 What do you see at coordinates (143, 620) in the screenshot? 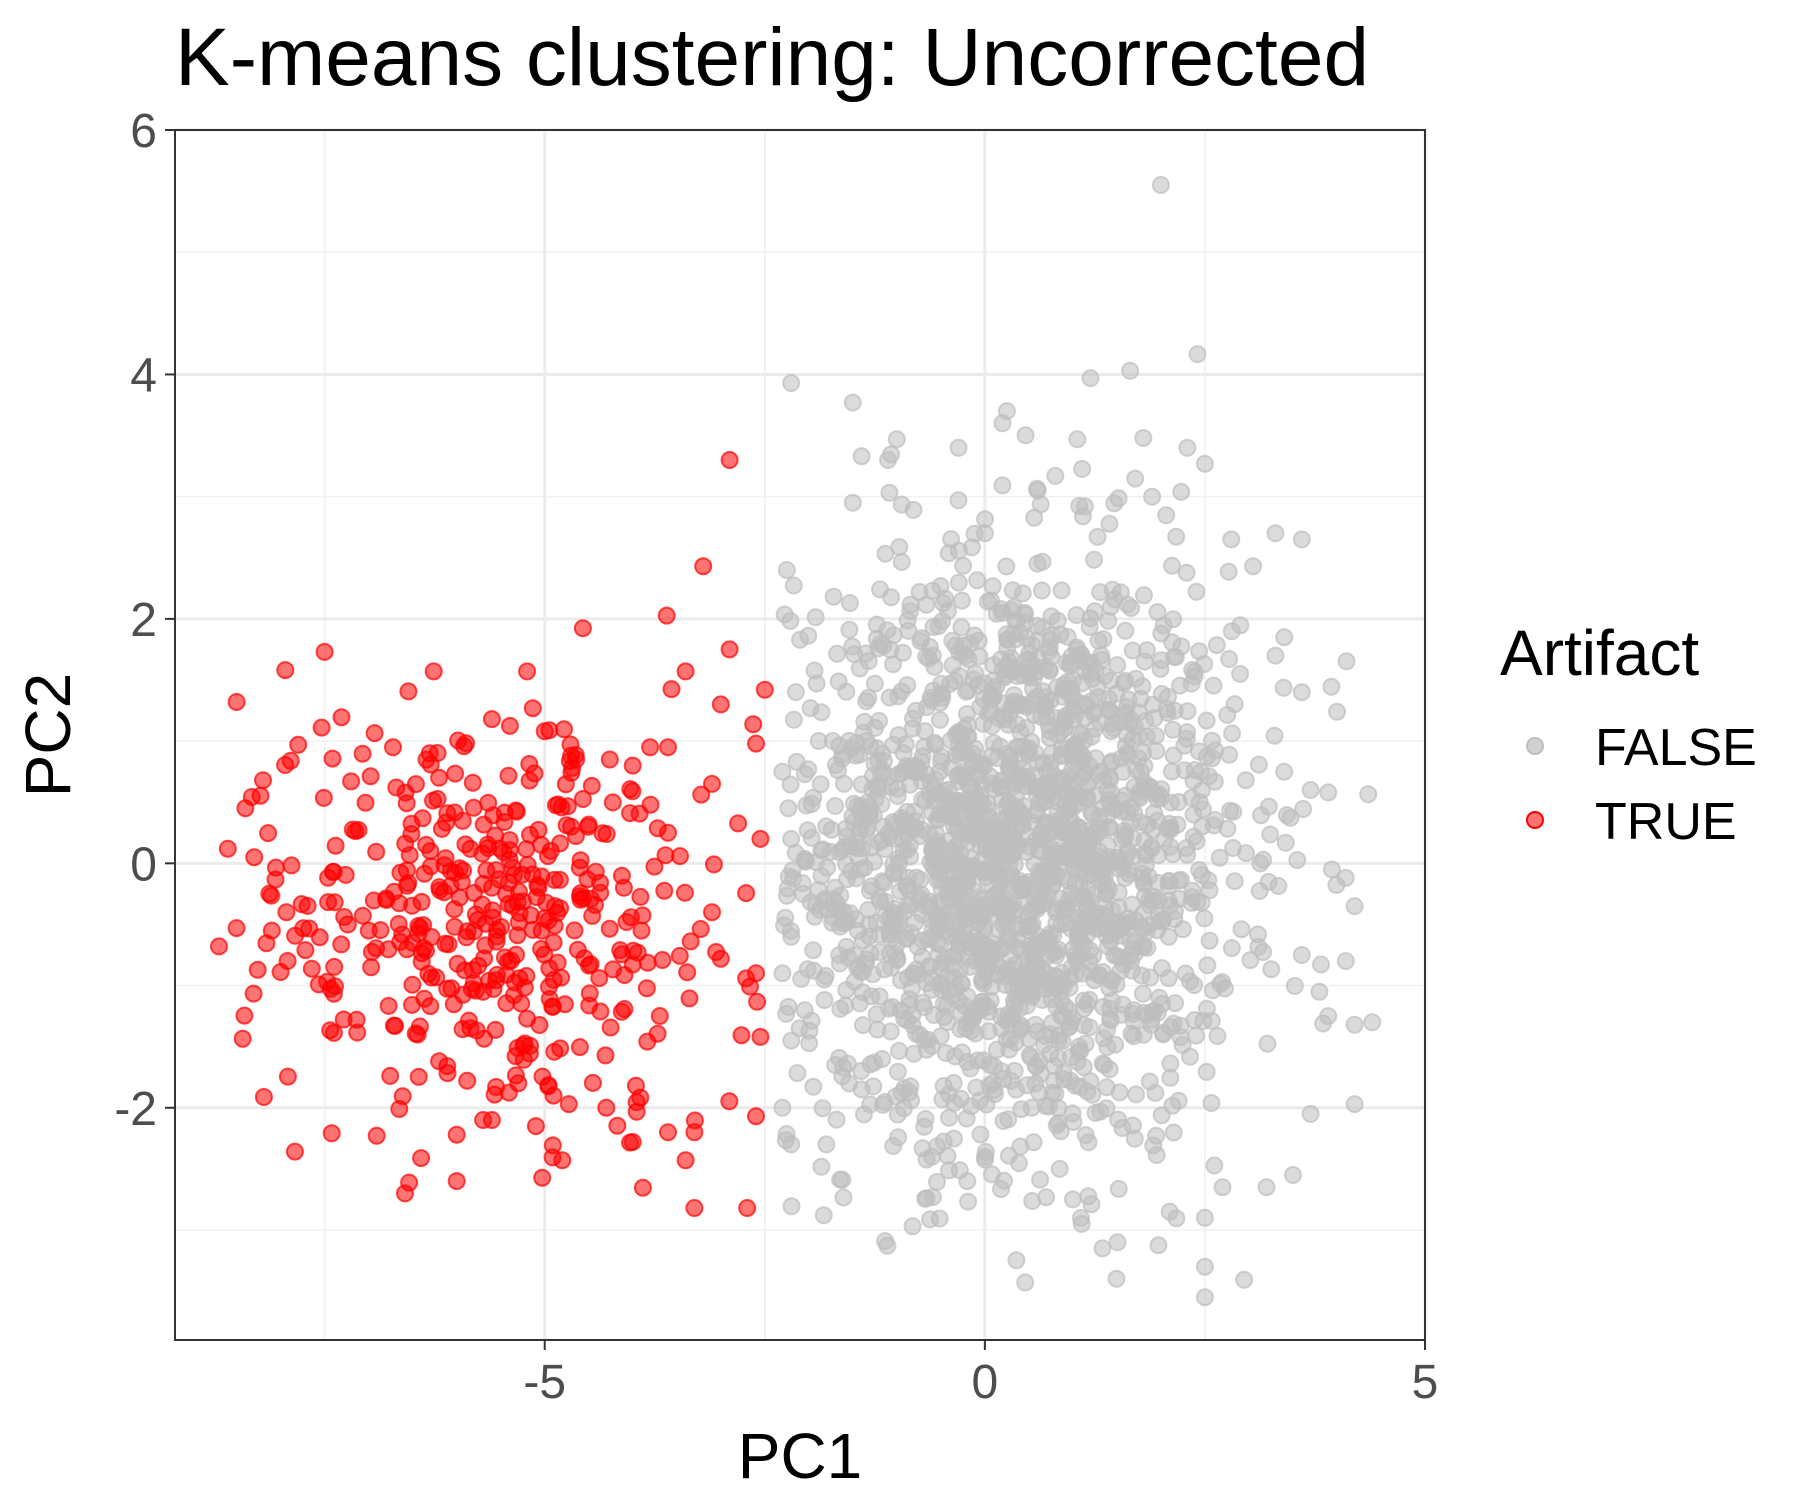
I see `y-tick-label: 2` at bounding box center [143, 620].